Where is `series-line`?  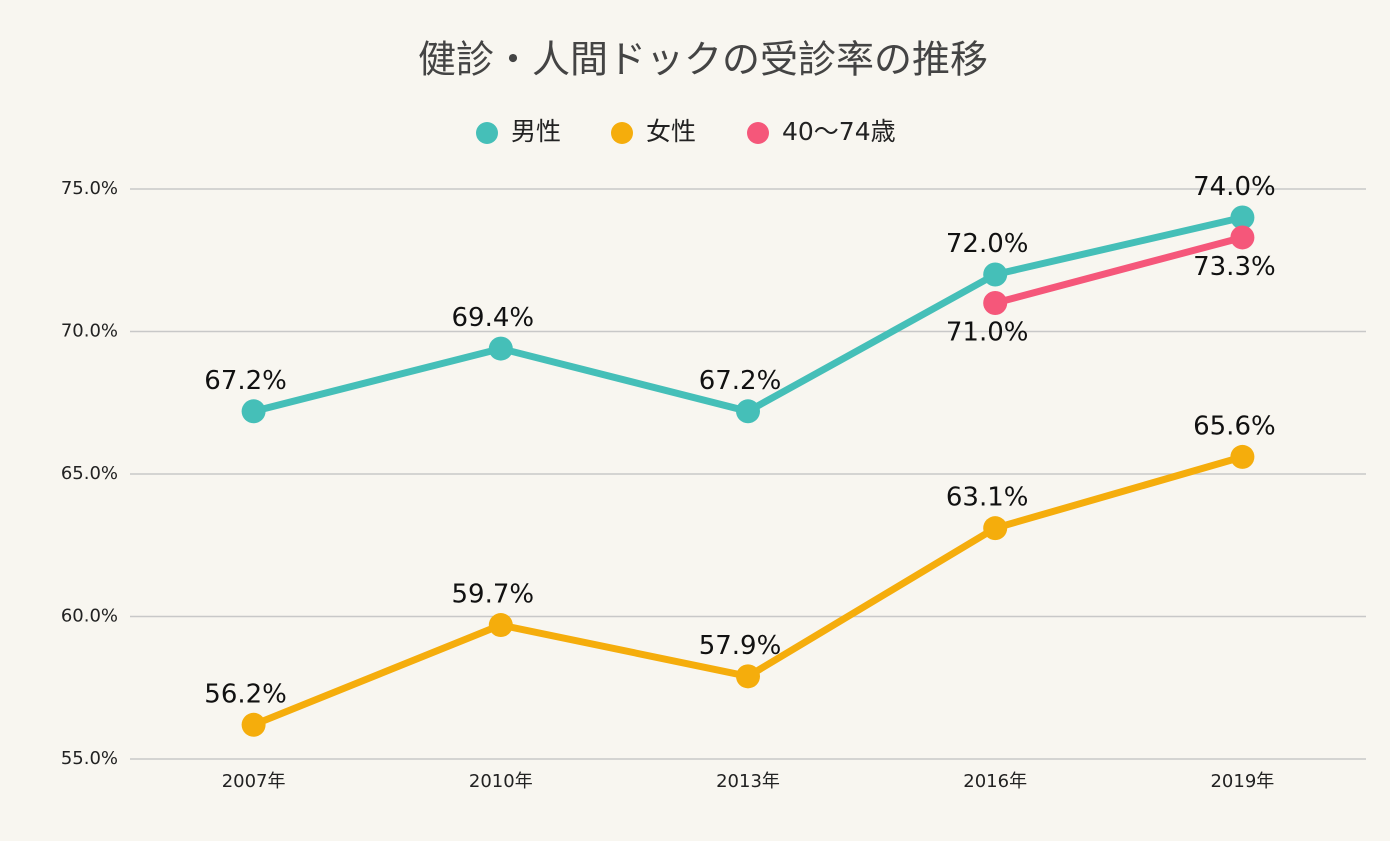 series-line is located at coordinates (1119, 270).